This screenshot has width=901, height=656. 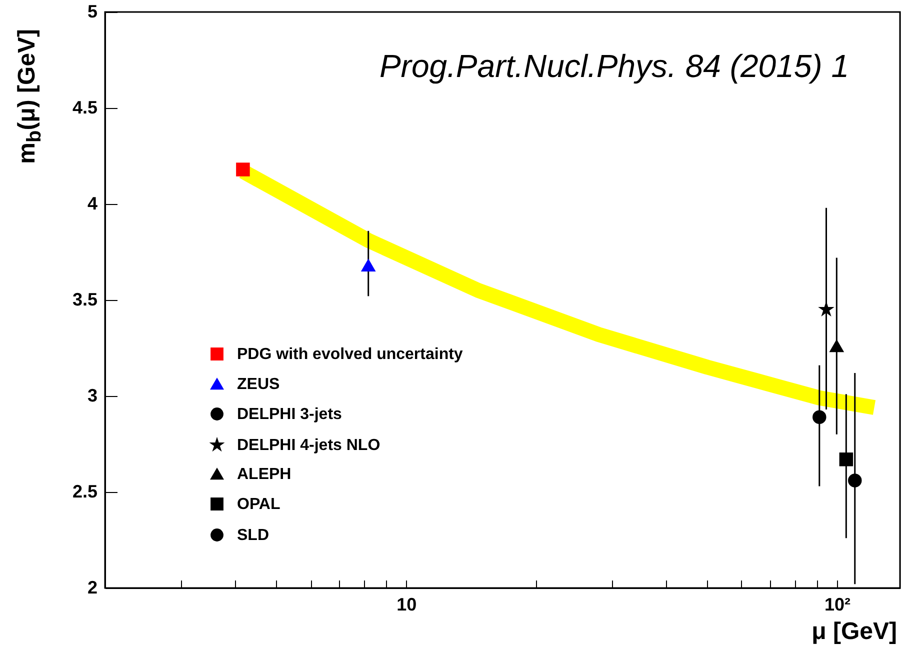 I want to click on y-tick-label: 5, so click(x=92, y=12).